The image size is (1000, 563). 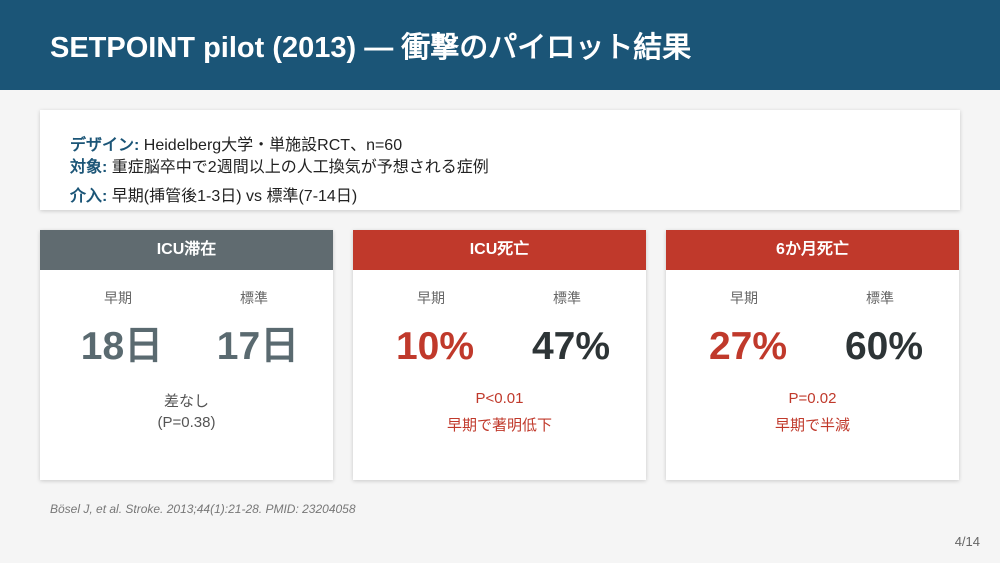 I want to click on p-value: (P=0.38), so click(x=186, y=422).